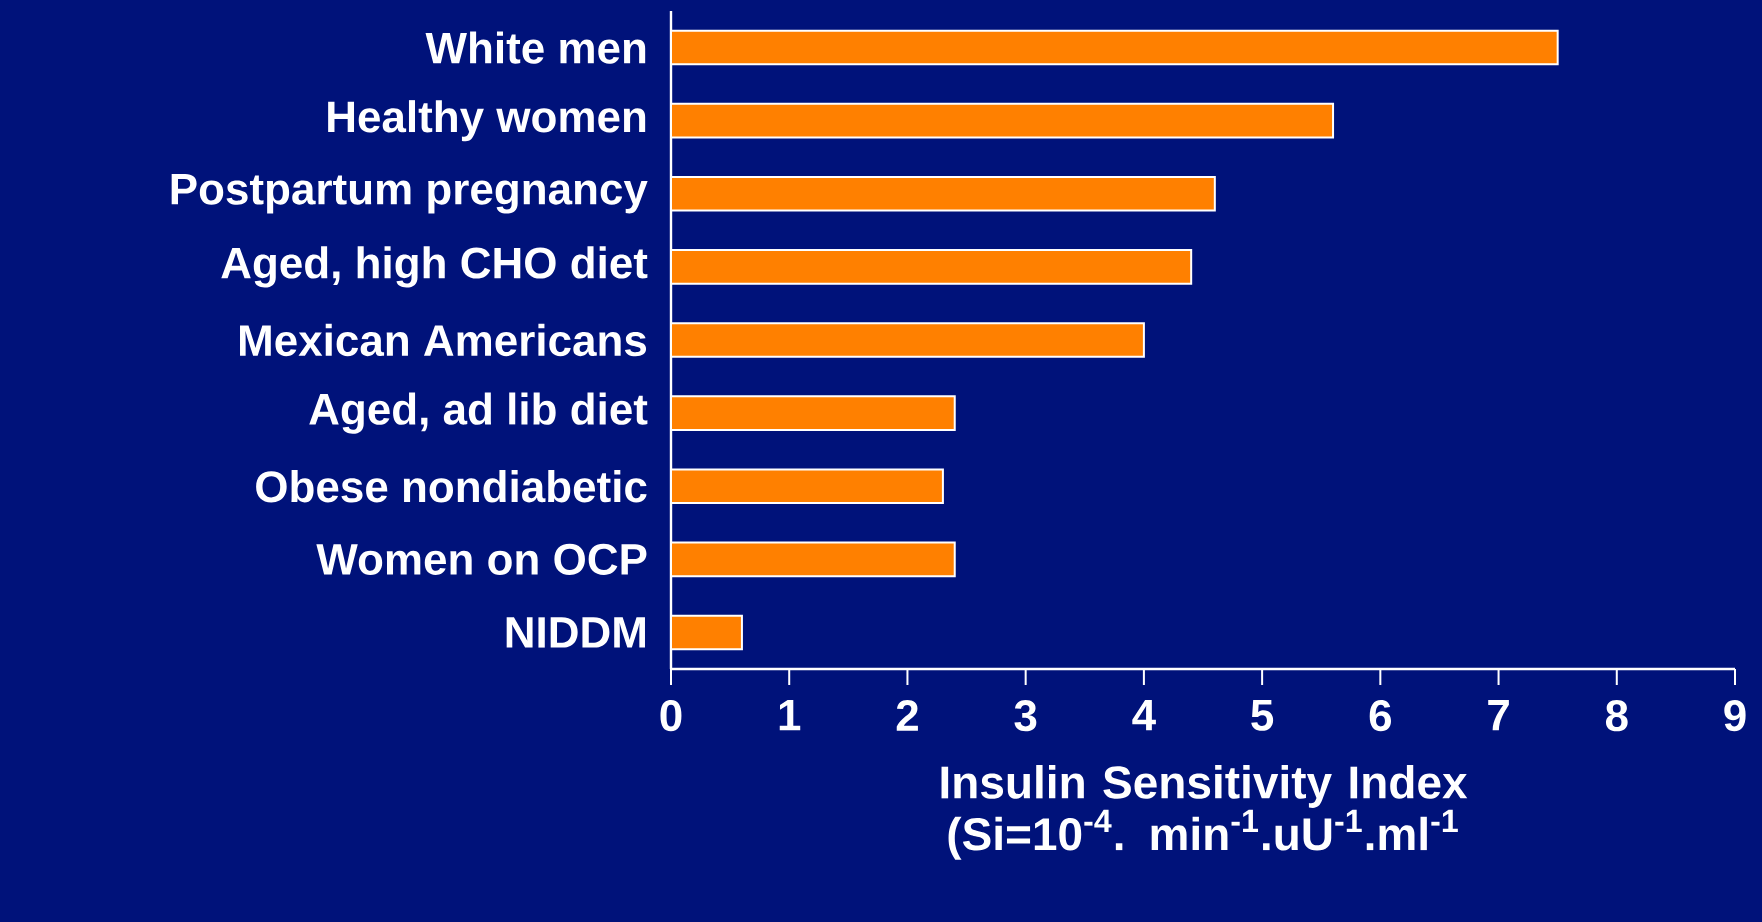 The width and height of the screenshot is (1762, 922). What do you see at coordinates (1144, 715) in the screenshot?
I see `x-tick-label: 4` at bounding box center [1144, 715].